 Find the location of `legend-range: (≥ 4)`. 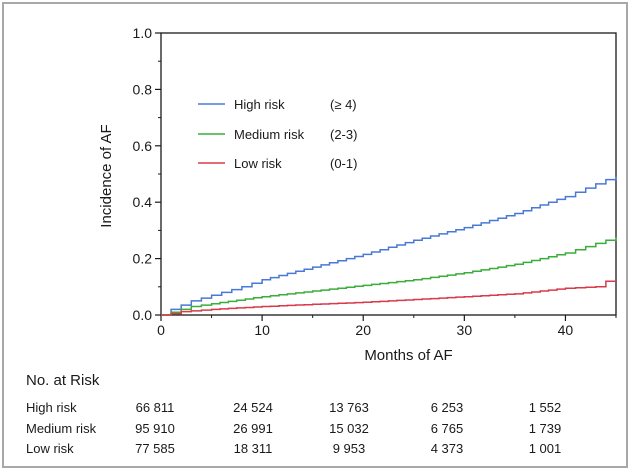

legend-range: (≥ 4) is located at coordinates (343, 104).